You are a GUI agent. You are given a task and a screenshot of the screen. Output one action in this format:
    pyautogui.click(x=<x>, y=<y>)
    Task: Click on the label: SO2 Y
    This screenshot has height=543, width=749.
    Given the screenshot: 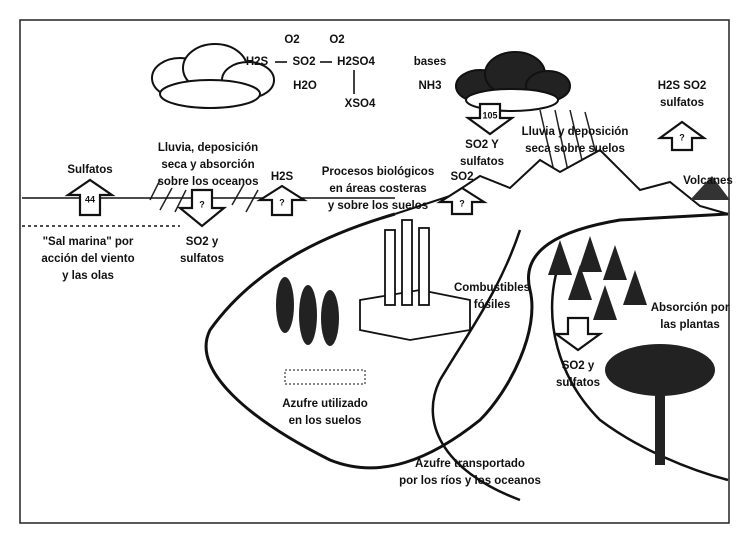 What is the action you would take?
    pyautogui.click(x=482, y=145)
    